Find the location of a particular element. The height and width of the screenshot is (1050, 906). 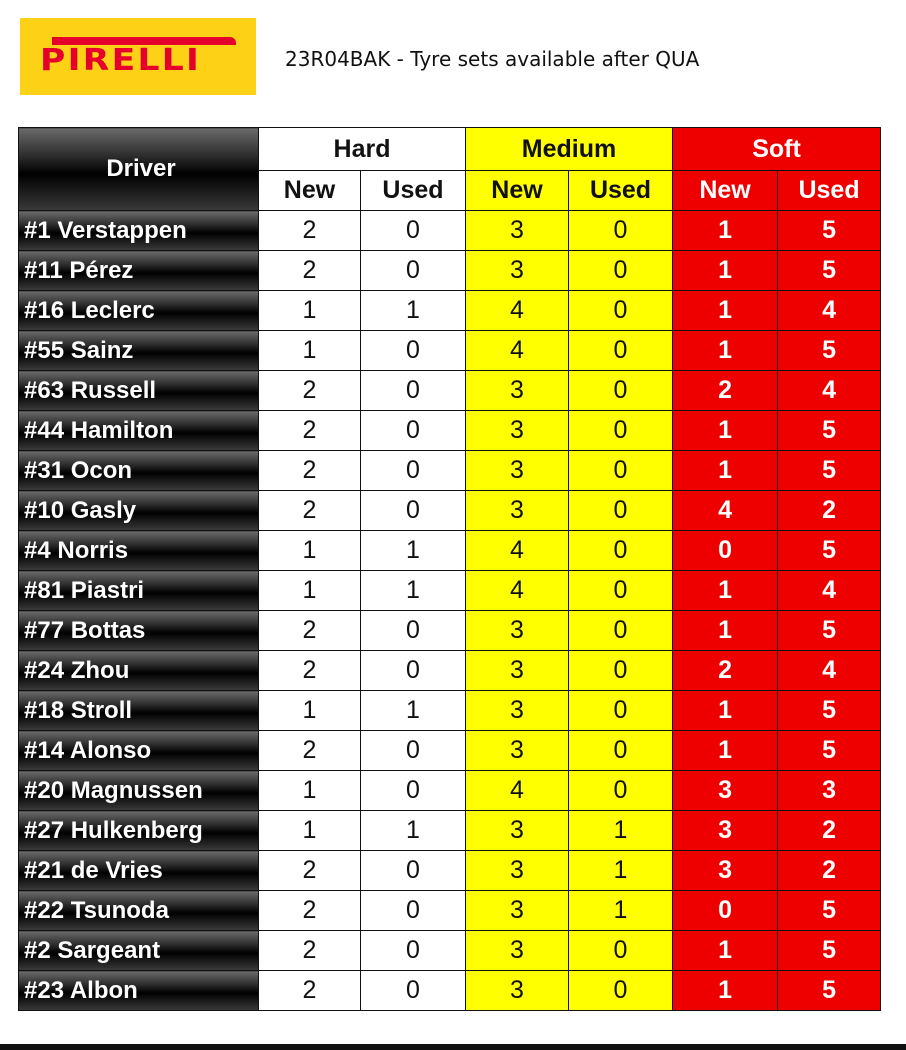

table-row: #10 Gasly 2 0 3 0 4 2 is located at coordinates (450, 510).